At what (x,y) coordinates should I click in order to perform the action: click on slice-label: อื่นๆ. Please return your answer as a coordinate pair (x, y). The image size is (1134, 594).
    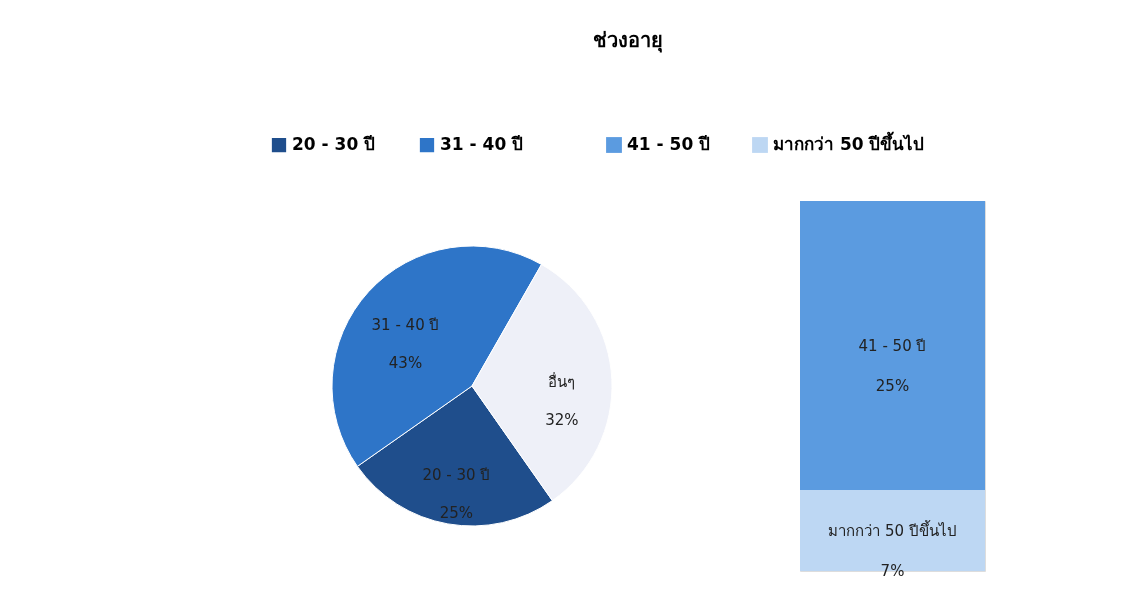
    Looking at the image, I should click on (562, 380).